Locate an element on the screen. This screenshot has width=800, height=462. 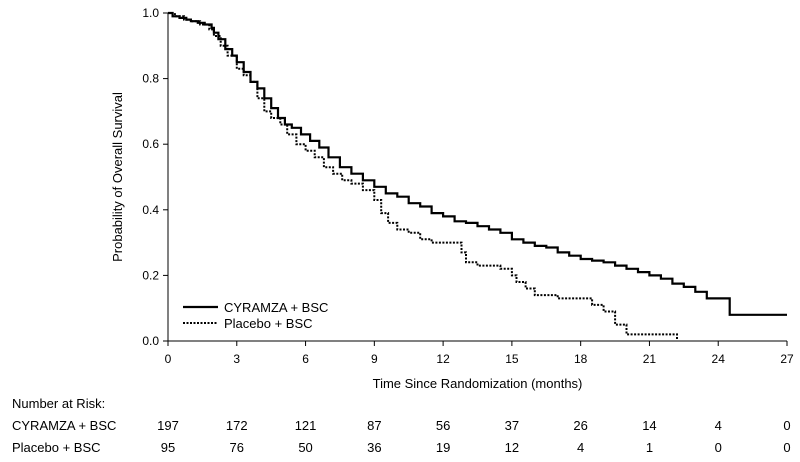
y-axis-title: Probability of Overall Survival is located at coordinates (117, 177).